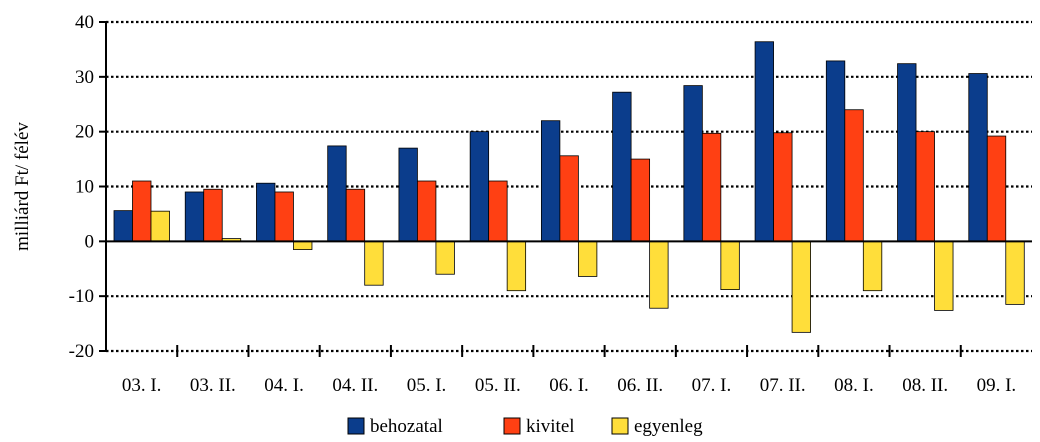  Describe the element at coordinates (84, 77) in the screenshot. I see `y-tick-label: 30` at that location.